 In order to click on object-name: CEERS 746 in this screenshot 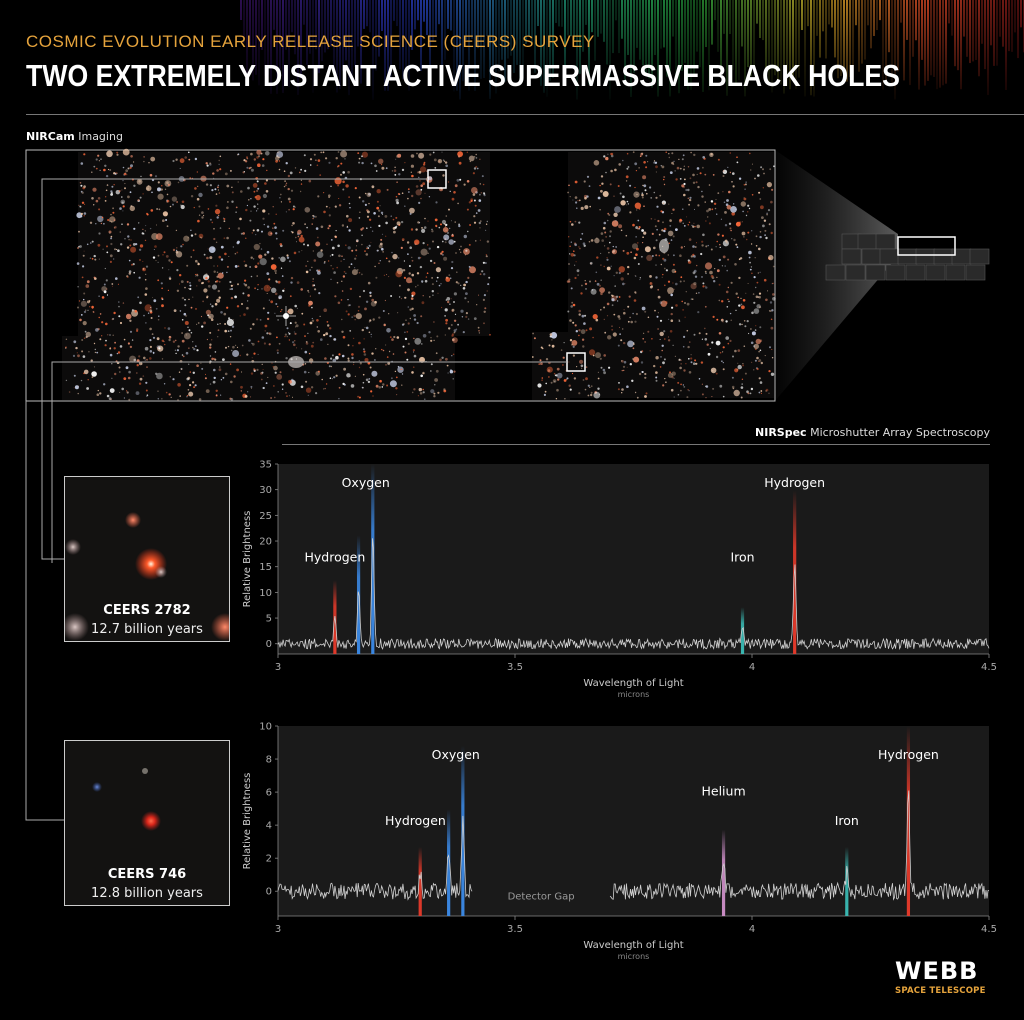, I will do `click(147, 874)`.